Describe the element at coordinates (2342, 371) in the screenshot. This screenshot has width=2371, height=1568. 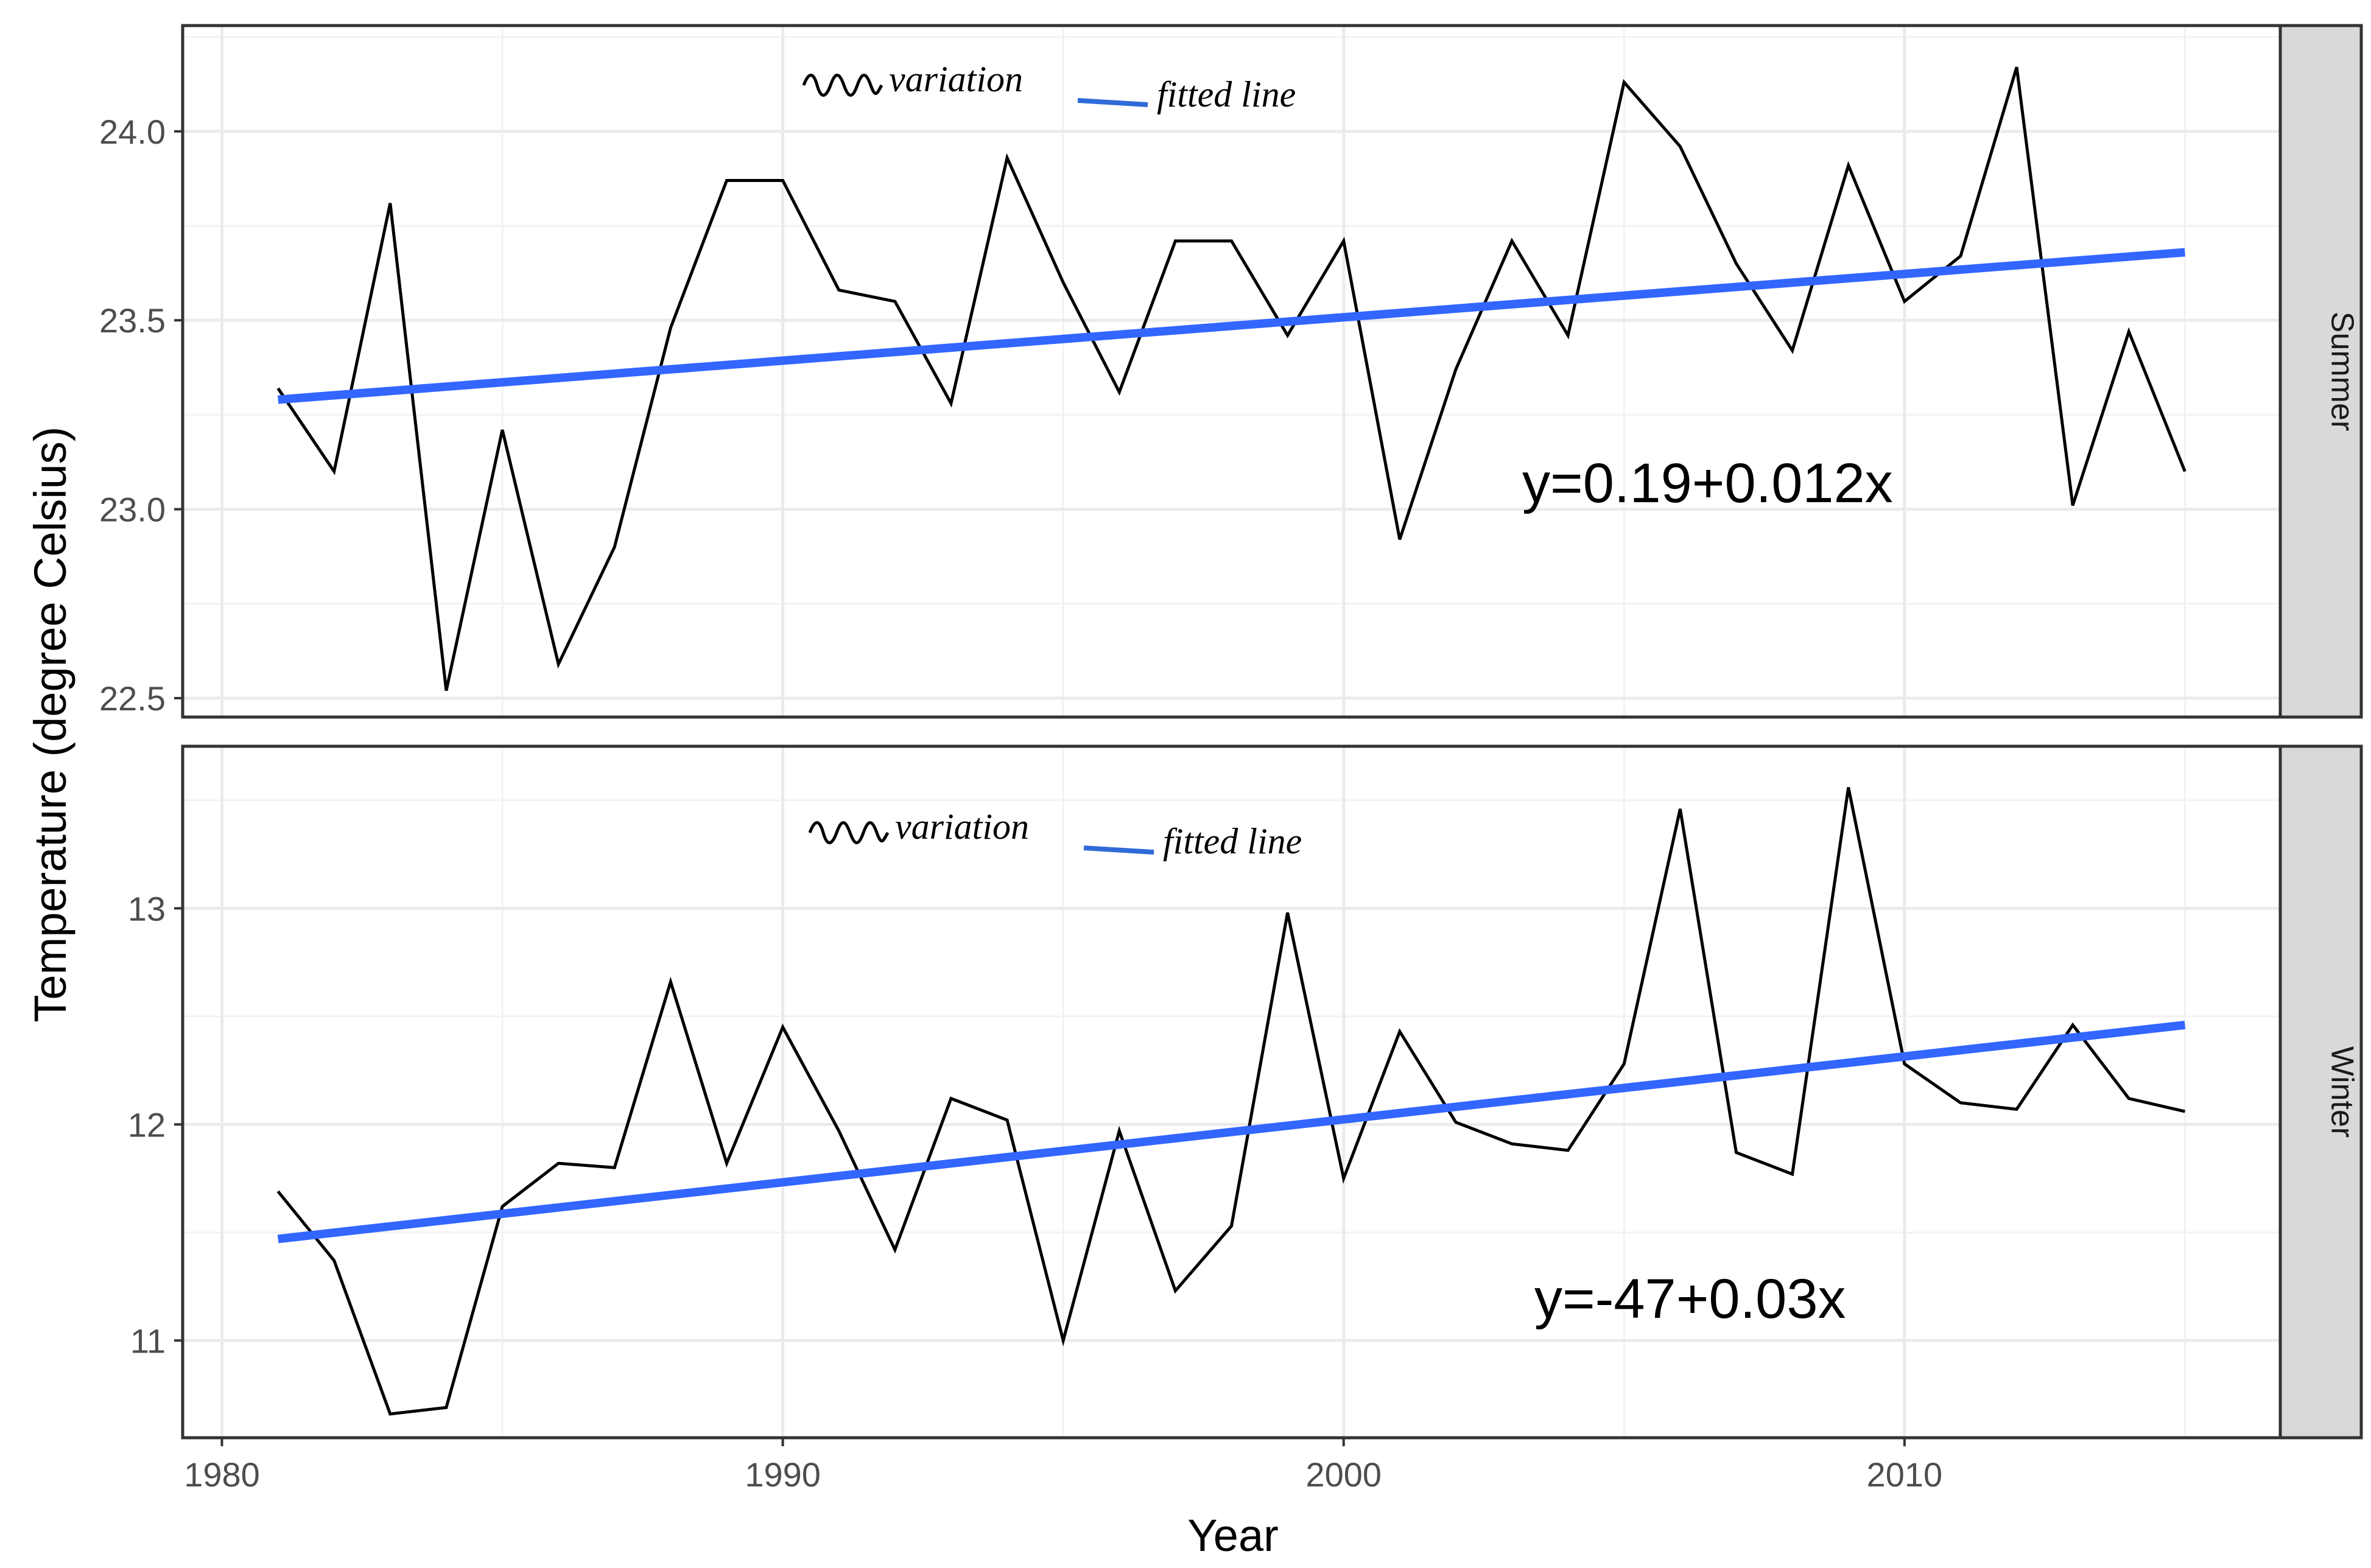
I see `facet-strip-label: Summer` at that location.